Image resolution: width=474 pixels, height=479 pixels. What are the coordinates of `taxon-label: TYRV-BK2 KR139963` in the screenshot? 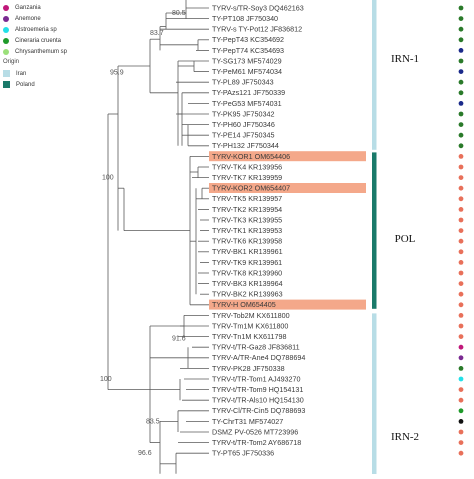 It's located at (247, 294).